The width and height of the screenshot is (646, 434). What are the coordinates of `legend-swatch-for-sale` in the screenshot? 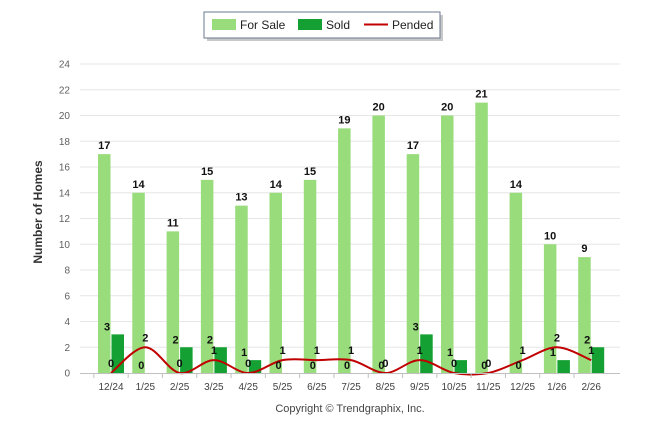 It's located at (224, 24).